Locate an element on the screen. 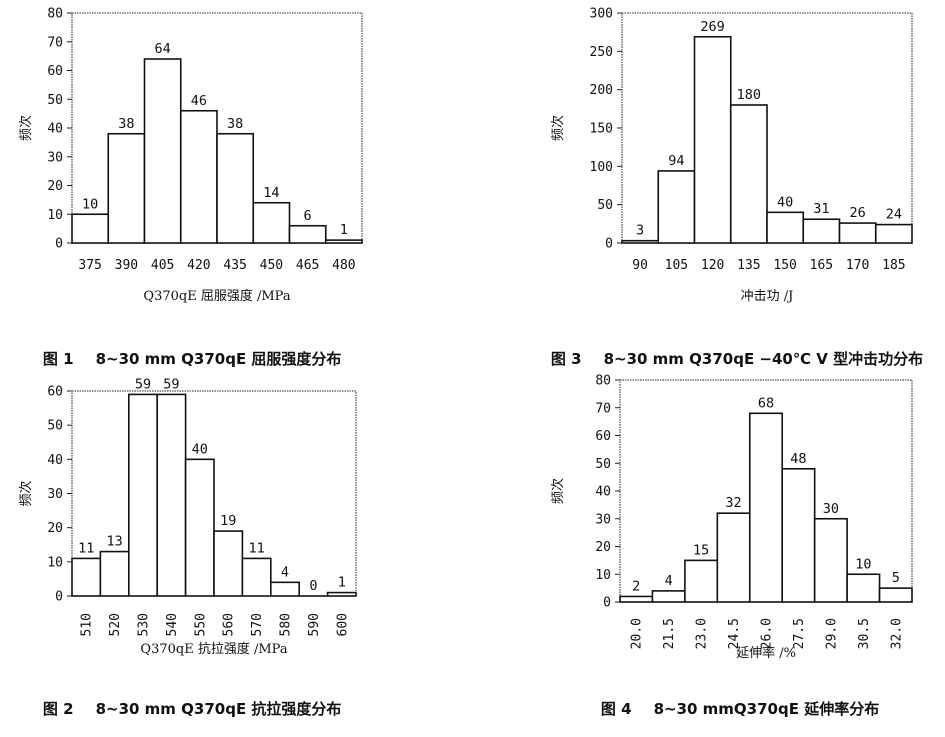  bar-value-label: 19 is located at coordinates (228, 521).